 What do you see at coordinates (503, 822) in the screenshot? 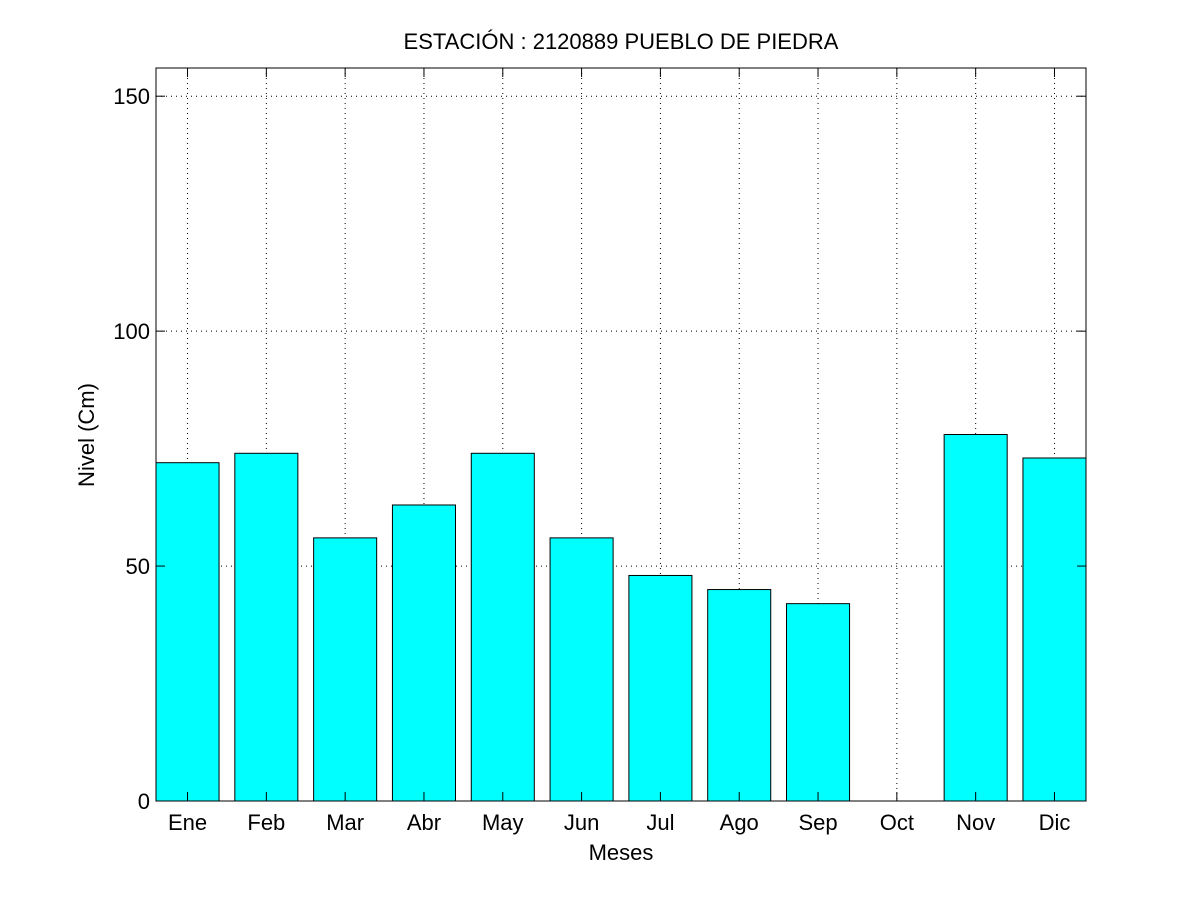
I see `x-tick-label: May` at bounding box center [503, 822].